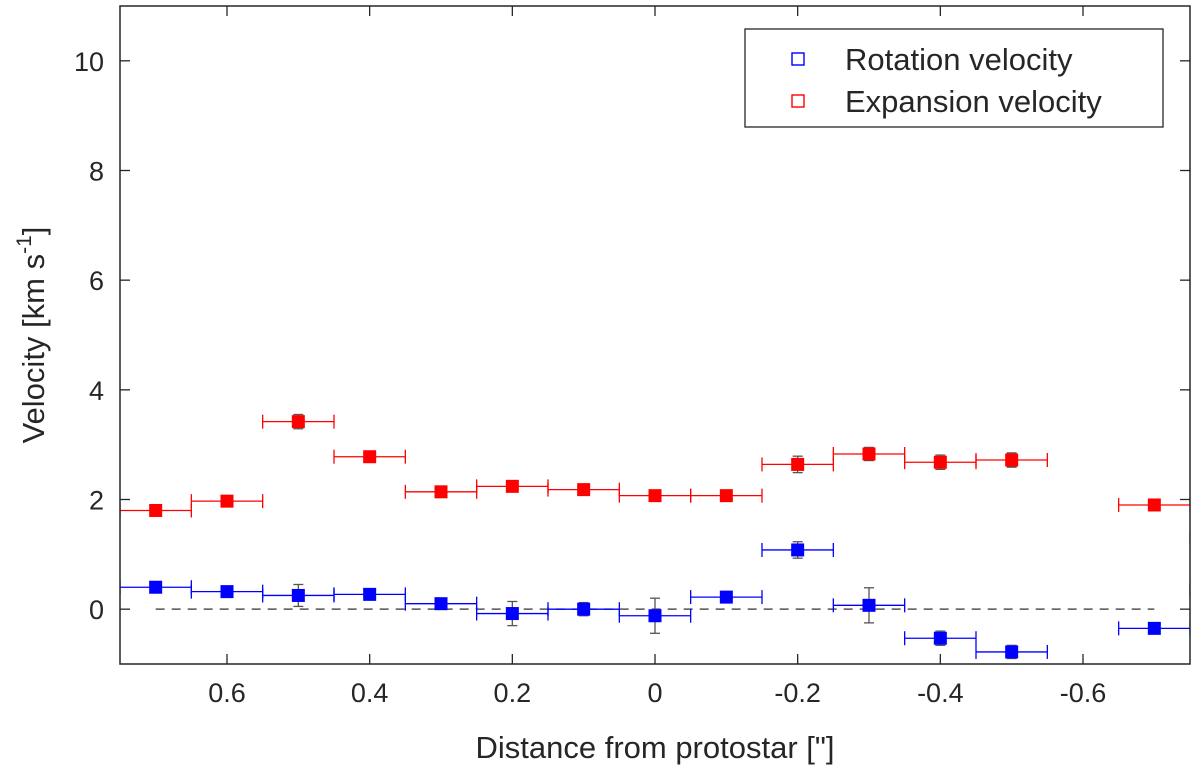 This screenshot has width=1200, height=781. Describe the element at coordinates (96, 501) in the screenshot. I see `y-tick-label: 2` at that location.